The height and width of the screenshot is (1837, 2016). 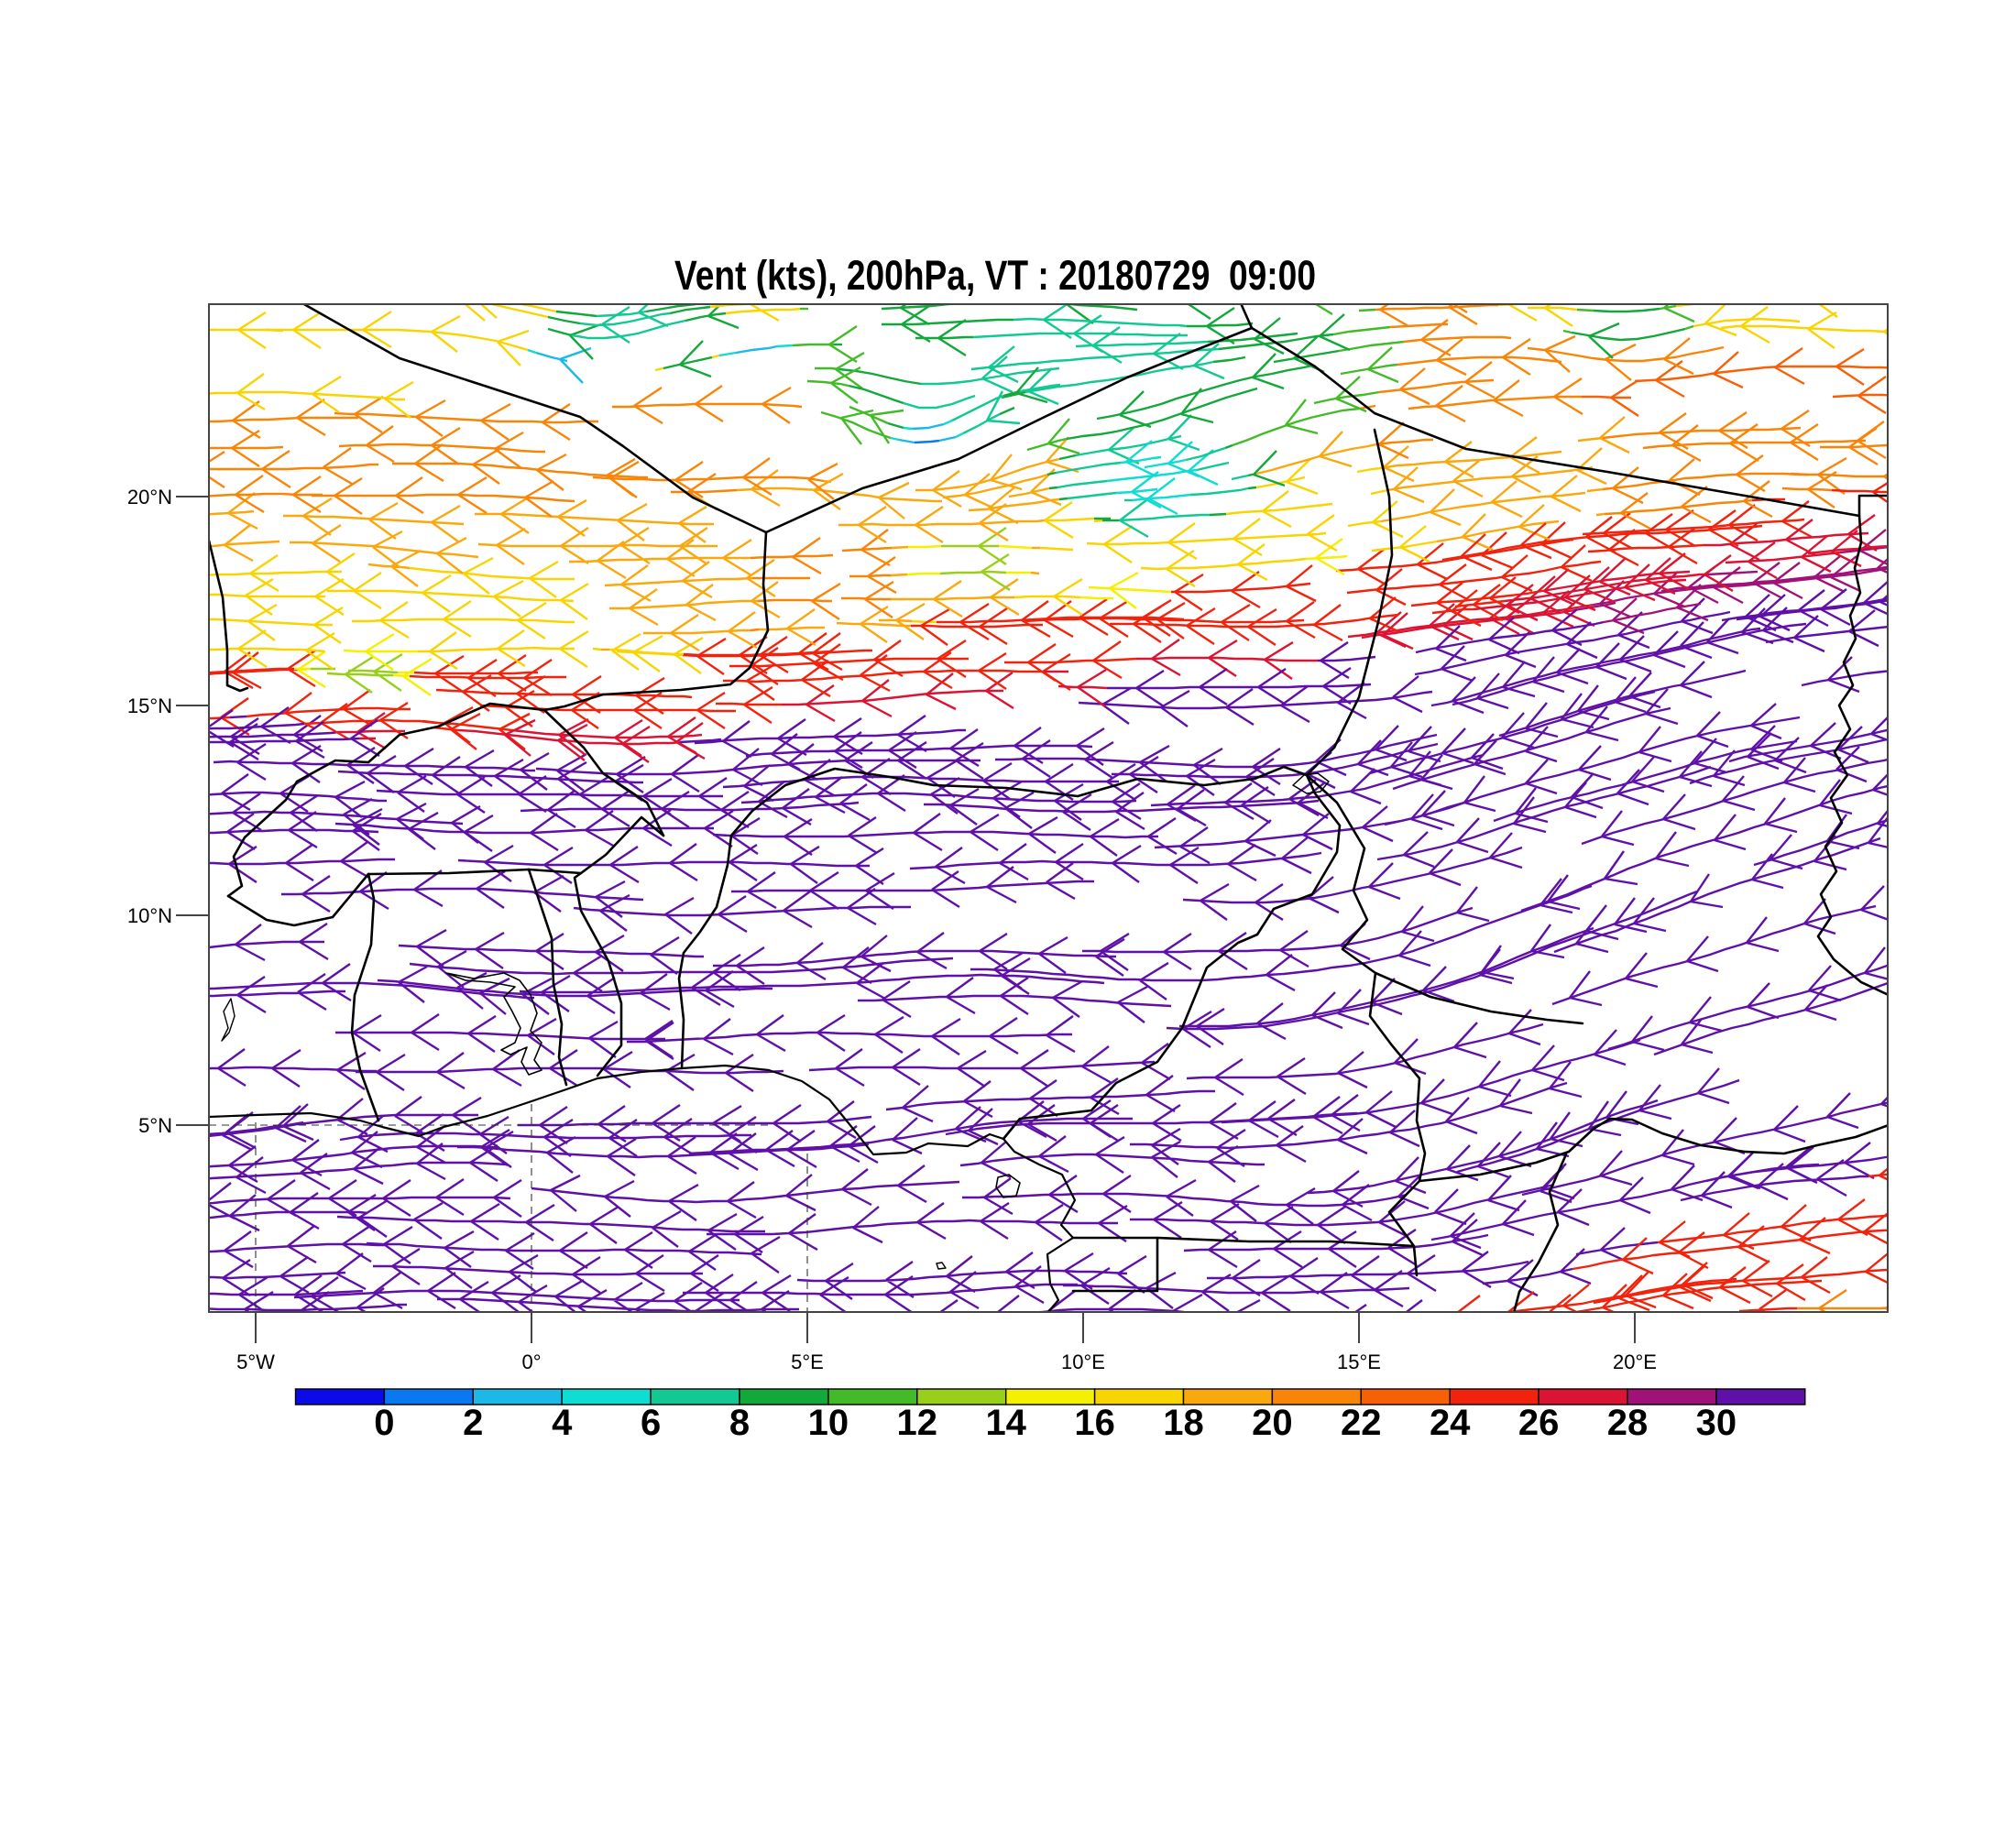 I want to click on svg-text: 28, so click(x=1628, y=1423).